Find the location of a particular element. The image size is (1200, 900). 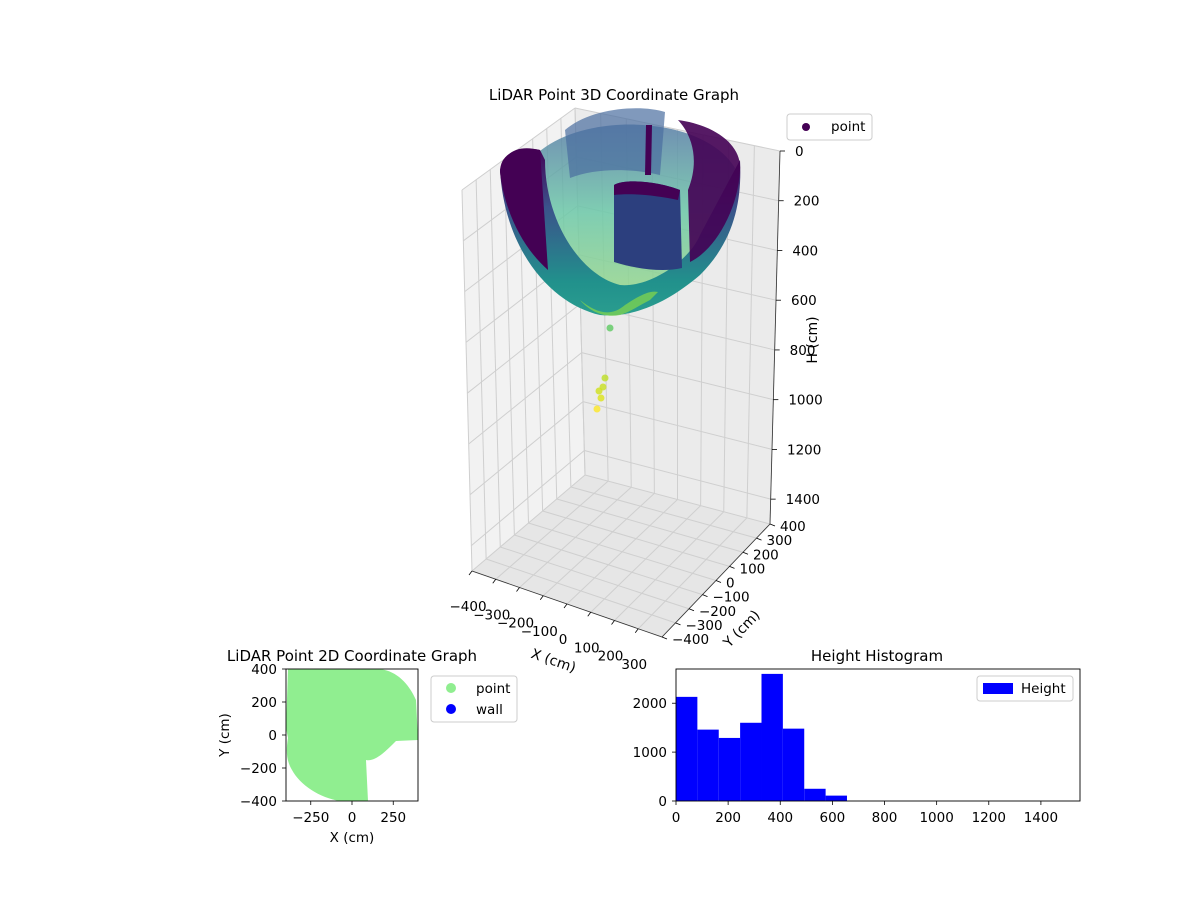

y-tick-label-hist: 1000 is located at coordinates (650, 753).